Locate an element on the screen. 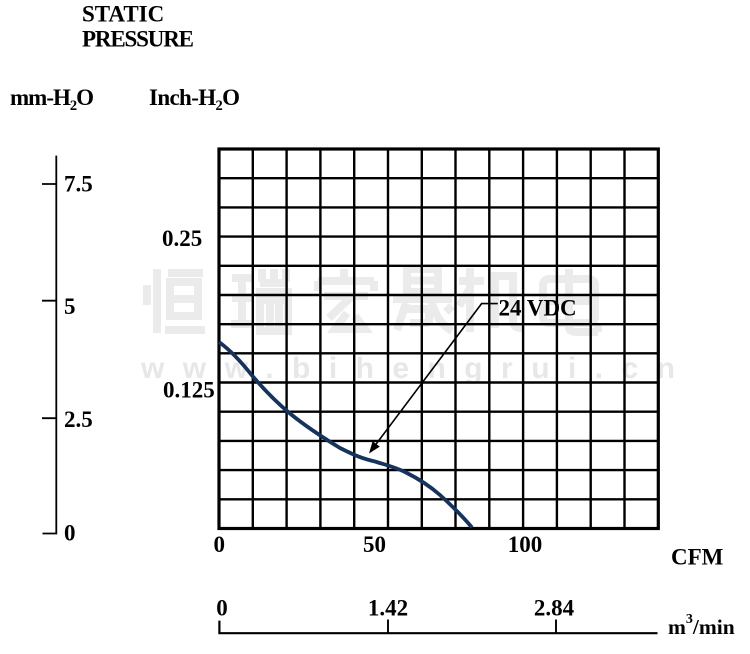  svg-text: 0.25 is located at coordinates (182, 238).